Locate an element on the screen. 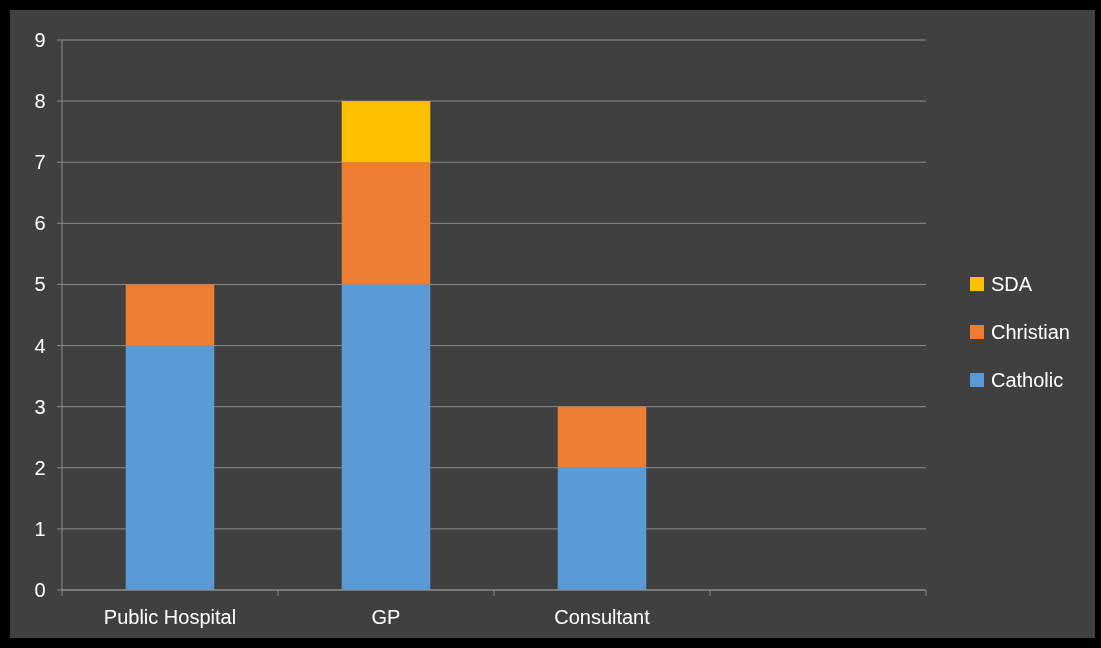  y-tick-label: 8 is located at coordinates (40, 101).